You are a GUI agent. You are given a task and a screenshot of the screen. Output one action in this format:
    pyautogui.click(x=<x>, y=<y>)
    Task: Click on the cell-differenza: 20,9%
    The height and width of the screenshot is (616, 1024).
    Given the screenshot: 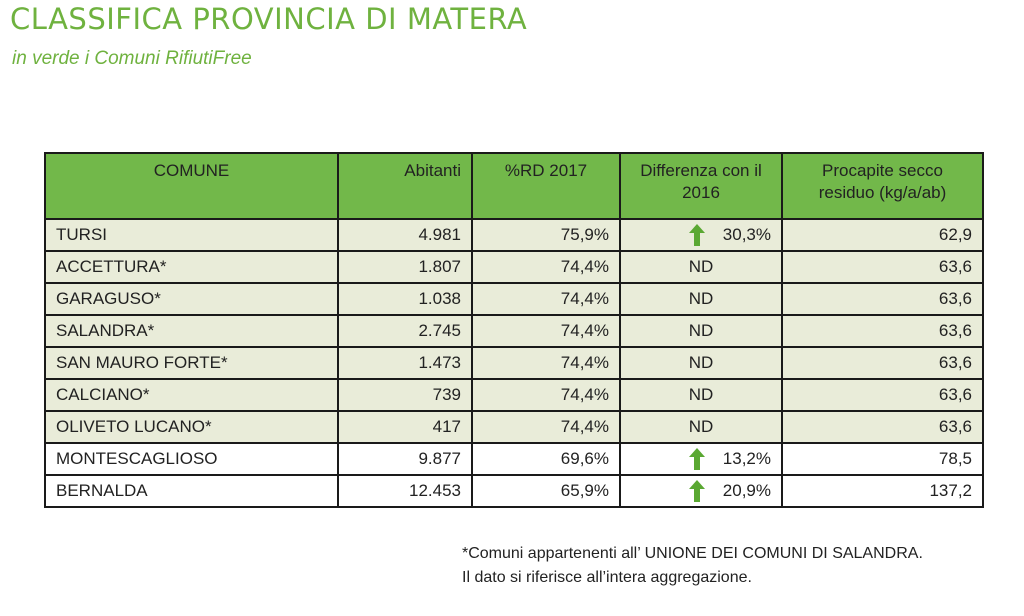 What is the action you would take?
    pyautogui.click(x=701, y=491)
    